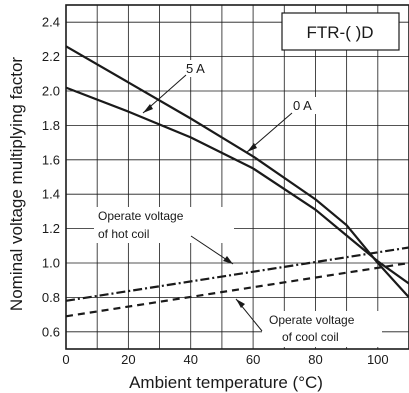  What do you see at coordinates (65, 359) in the screenshot?
I see `x-tick-label: 0` at bounding box center [65, 359].